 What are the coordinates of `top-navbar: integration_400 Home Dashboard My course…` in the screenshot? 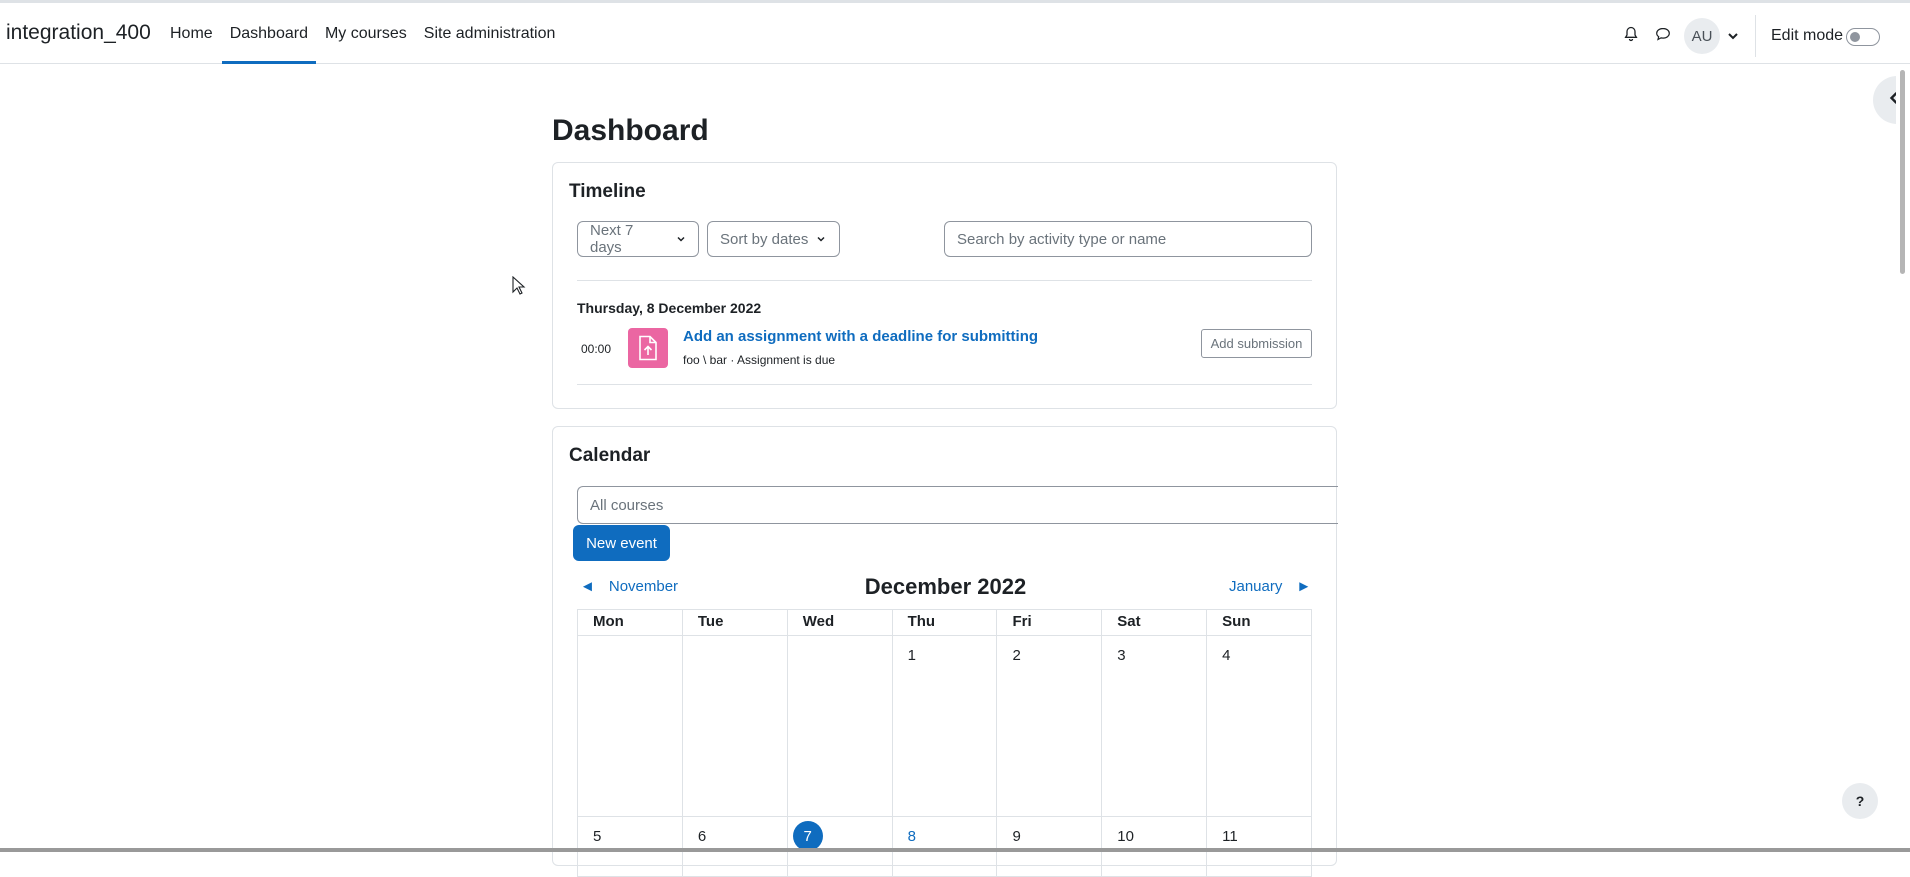 It's located at (955, 32).